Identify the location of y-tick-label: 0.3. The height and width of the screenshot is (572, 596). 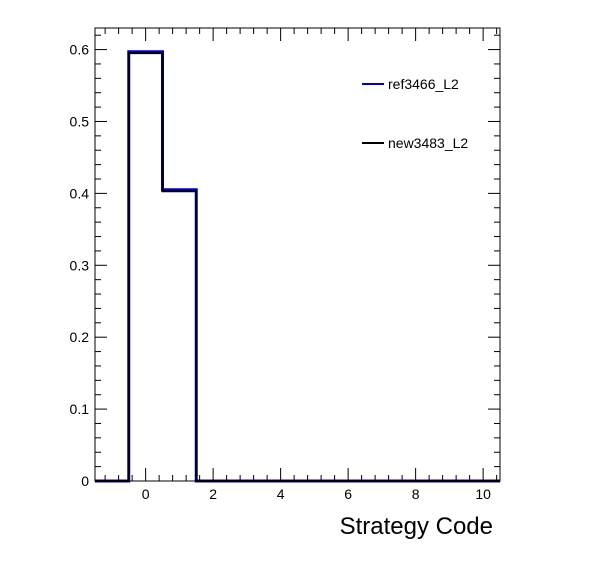
(80, 265).